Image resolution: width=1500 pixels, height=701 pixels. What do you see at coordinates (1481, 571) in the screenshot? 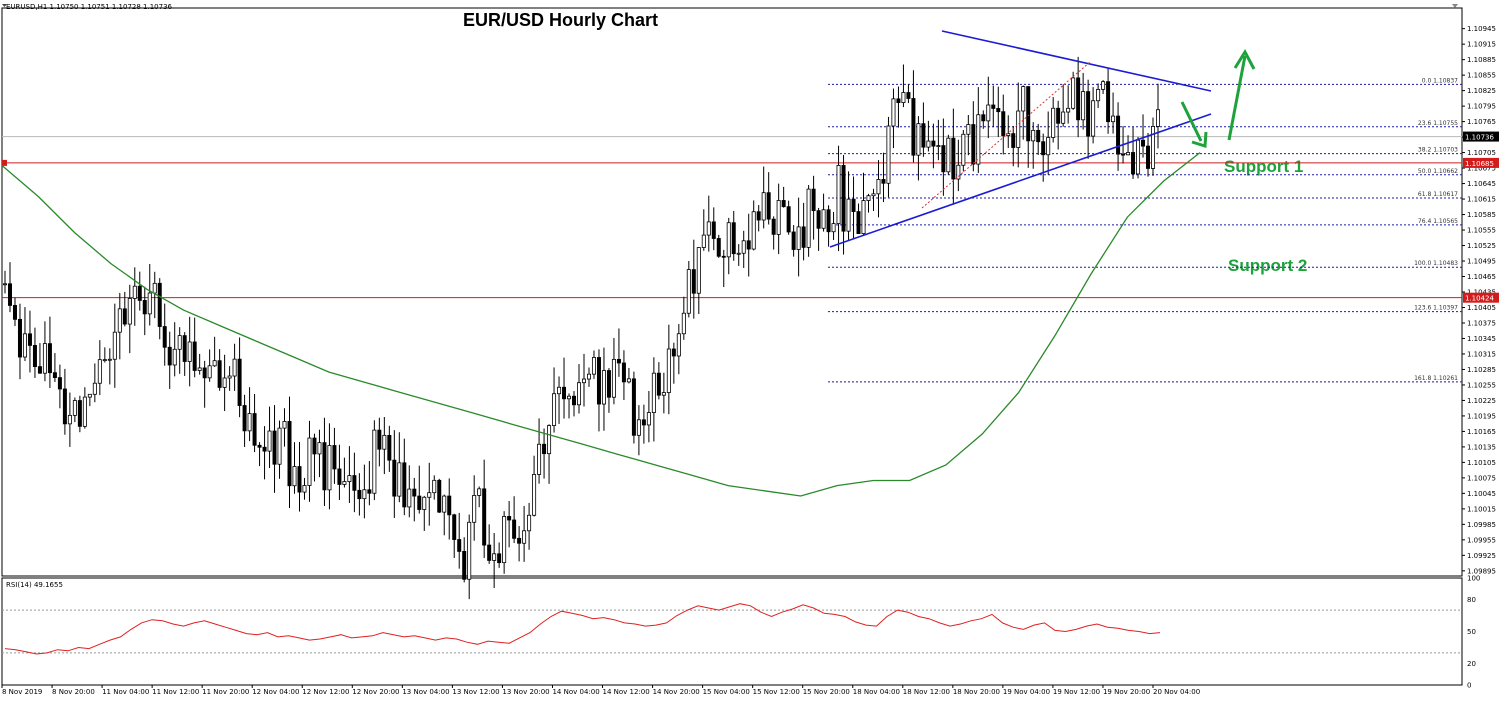
I see `y-tick-label: 1.09895` at bounding box center [1481, 571].